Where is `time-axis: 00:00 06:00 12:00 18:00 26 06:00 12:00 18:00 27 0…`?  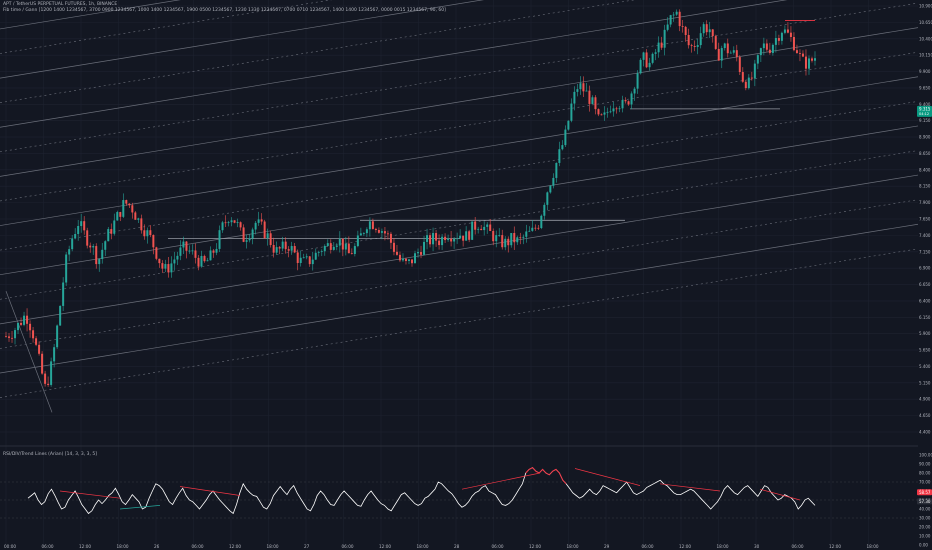 time-axis: 00:00 06:00 12:00 18:00 26 06:00 12:00 18:00 27 0… is located at coordinates (441, 546).